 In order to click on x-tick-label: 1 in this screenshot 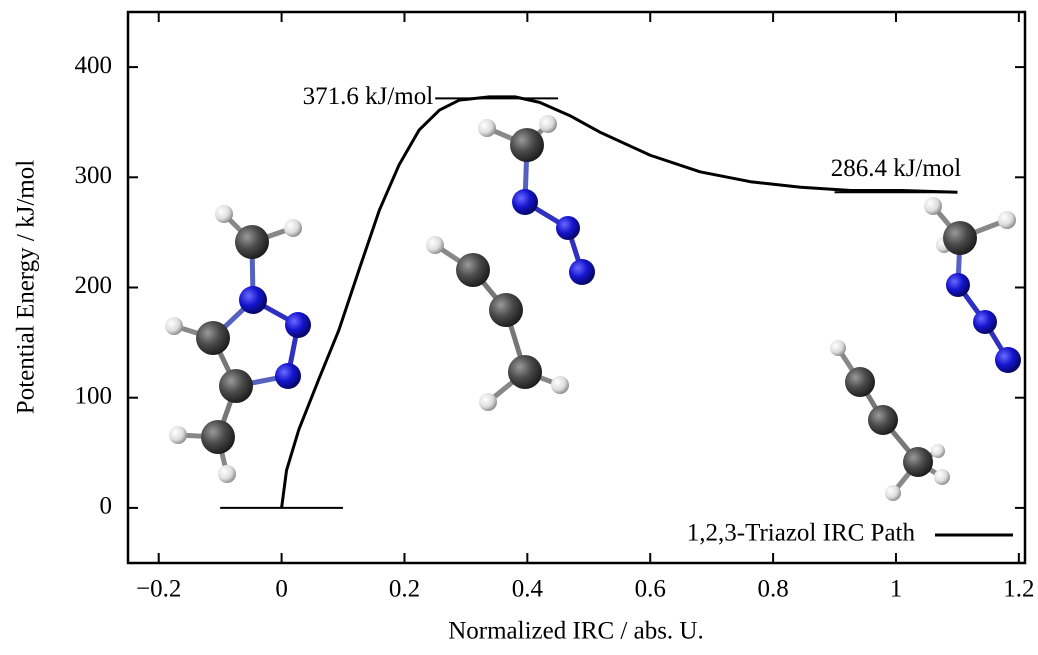, I will do `click(896, 589)`.